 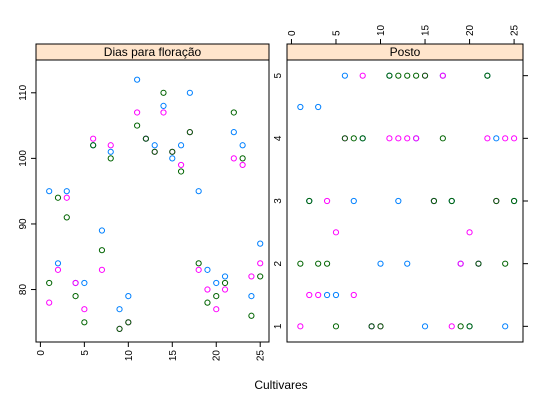 I want to click on y-tick-label: 100, so click(x=23, y=158).